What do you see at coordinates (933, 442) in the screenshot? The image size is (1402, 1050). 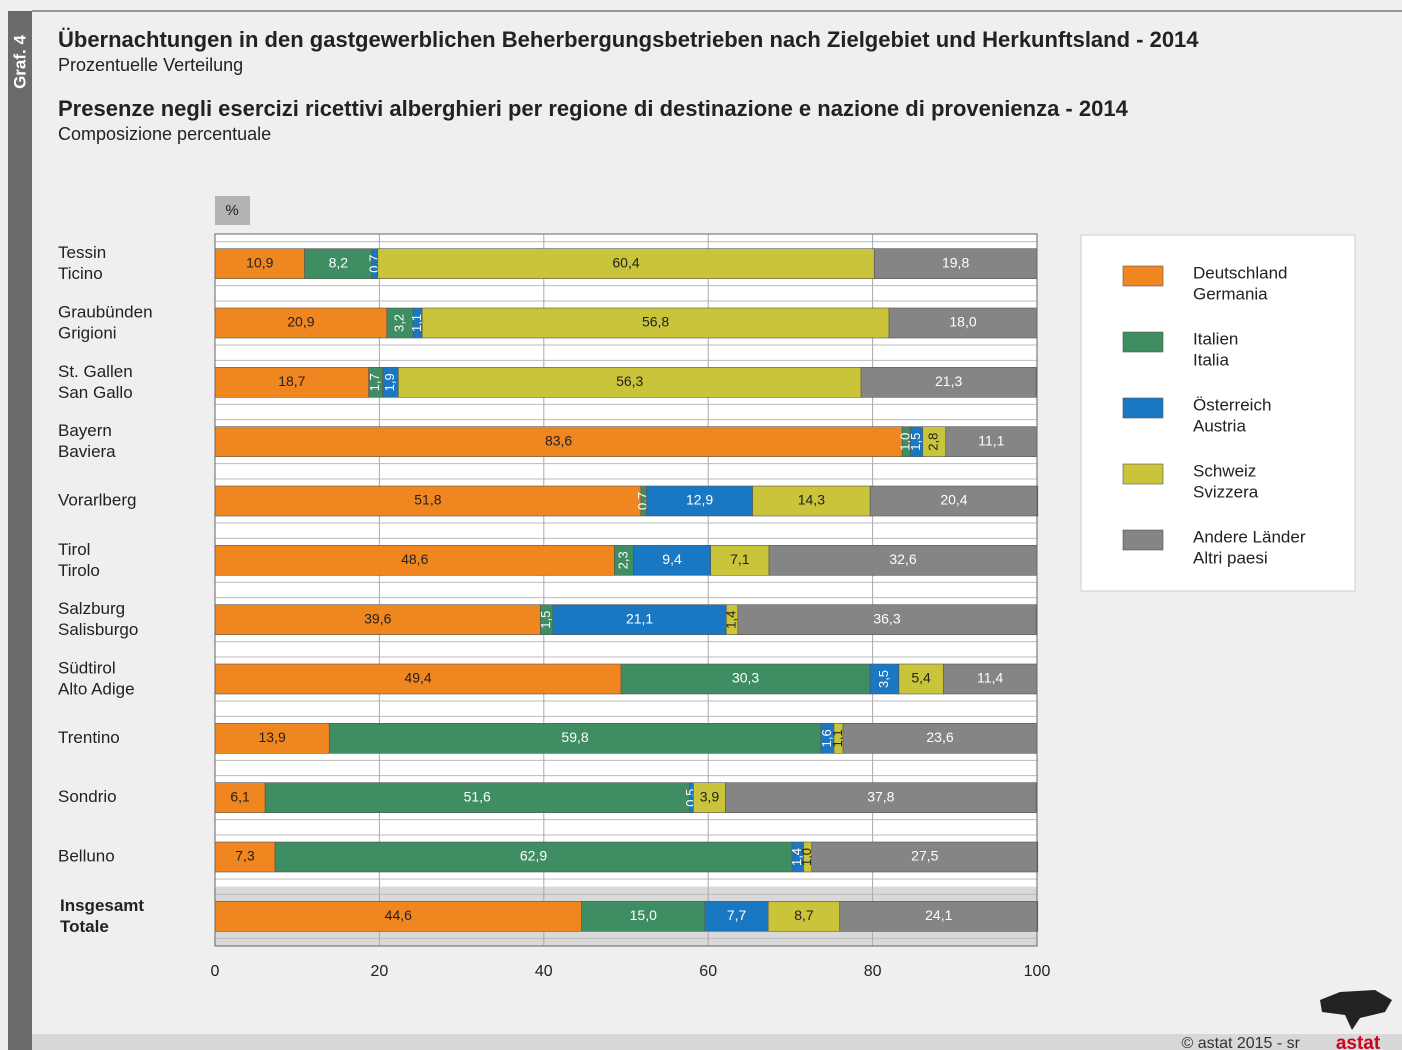 I see `value-label: 2,8` at bounding box center [933, 442].